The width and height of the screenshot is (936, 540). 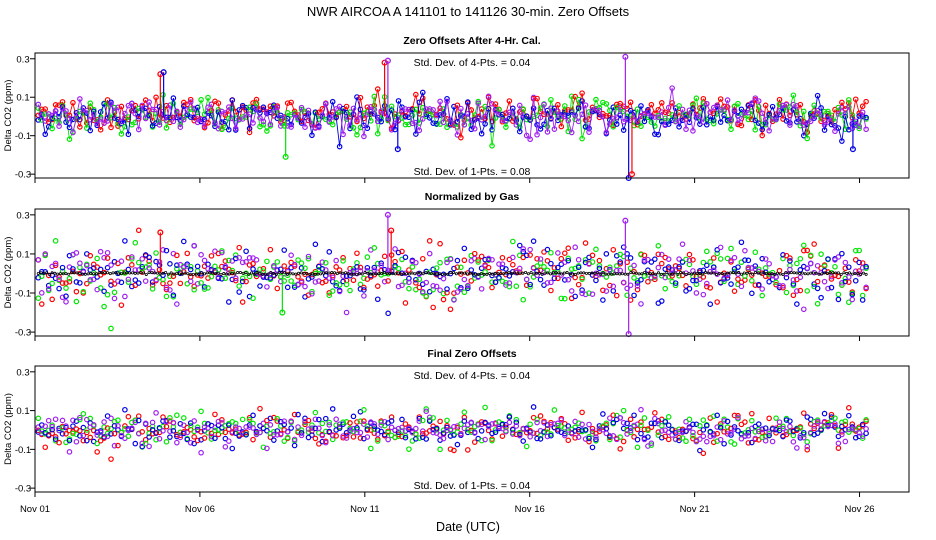 What do you see at coordinates (472, 376) in the screenshot?
I see `stat-label-4pt: Std. Dev. of 4-Pts. = 0.04` at bounding box center [472, 376].